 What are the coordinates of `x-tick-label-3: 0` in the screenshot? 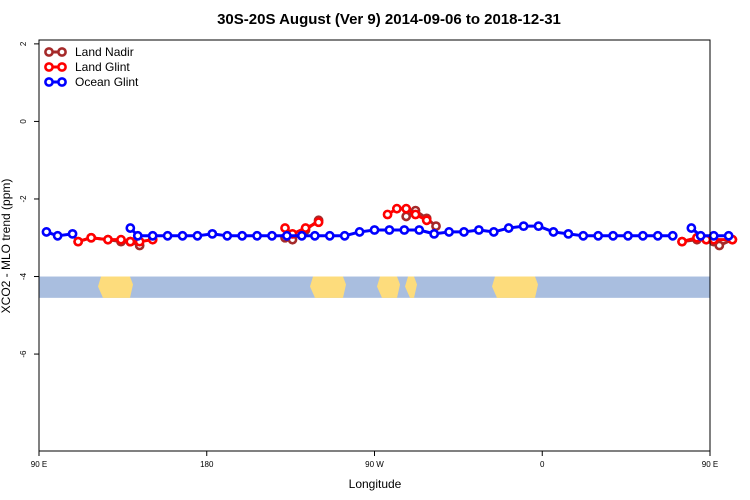 It's located at (542, 464).